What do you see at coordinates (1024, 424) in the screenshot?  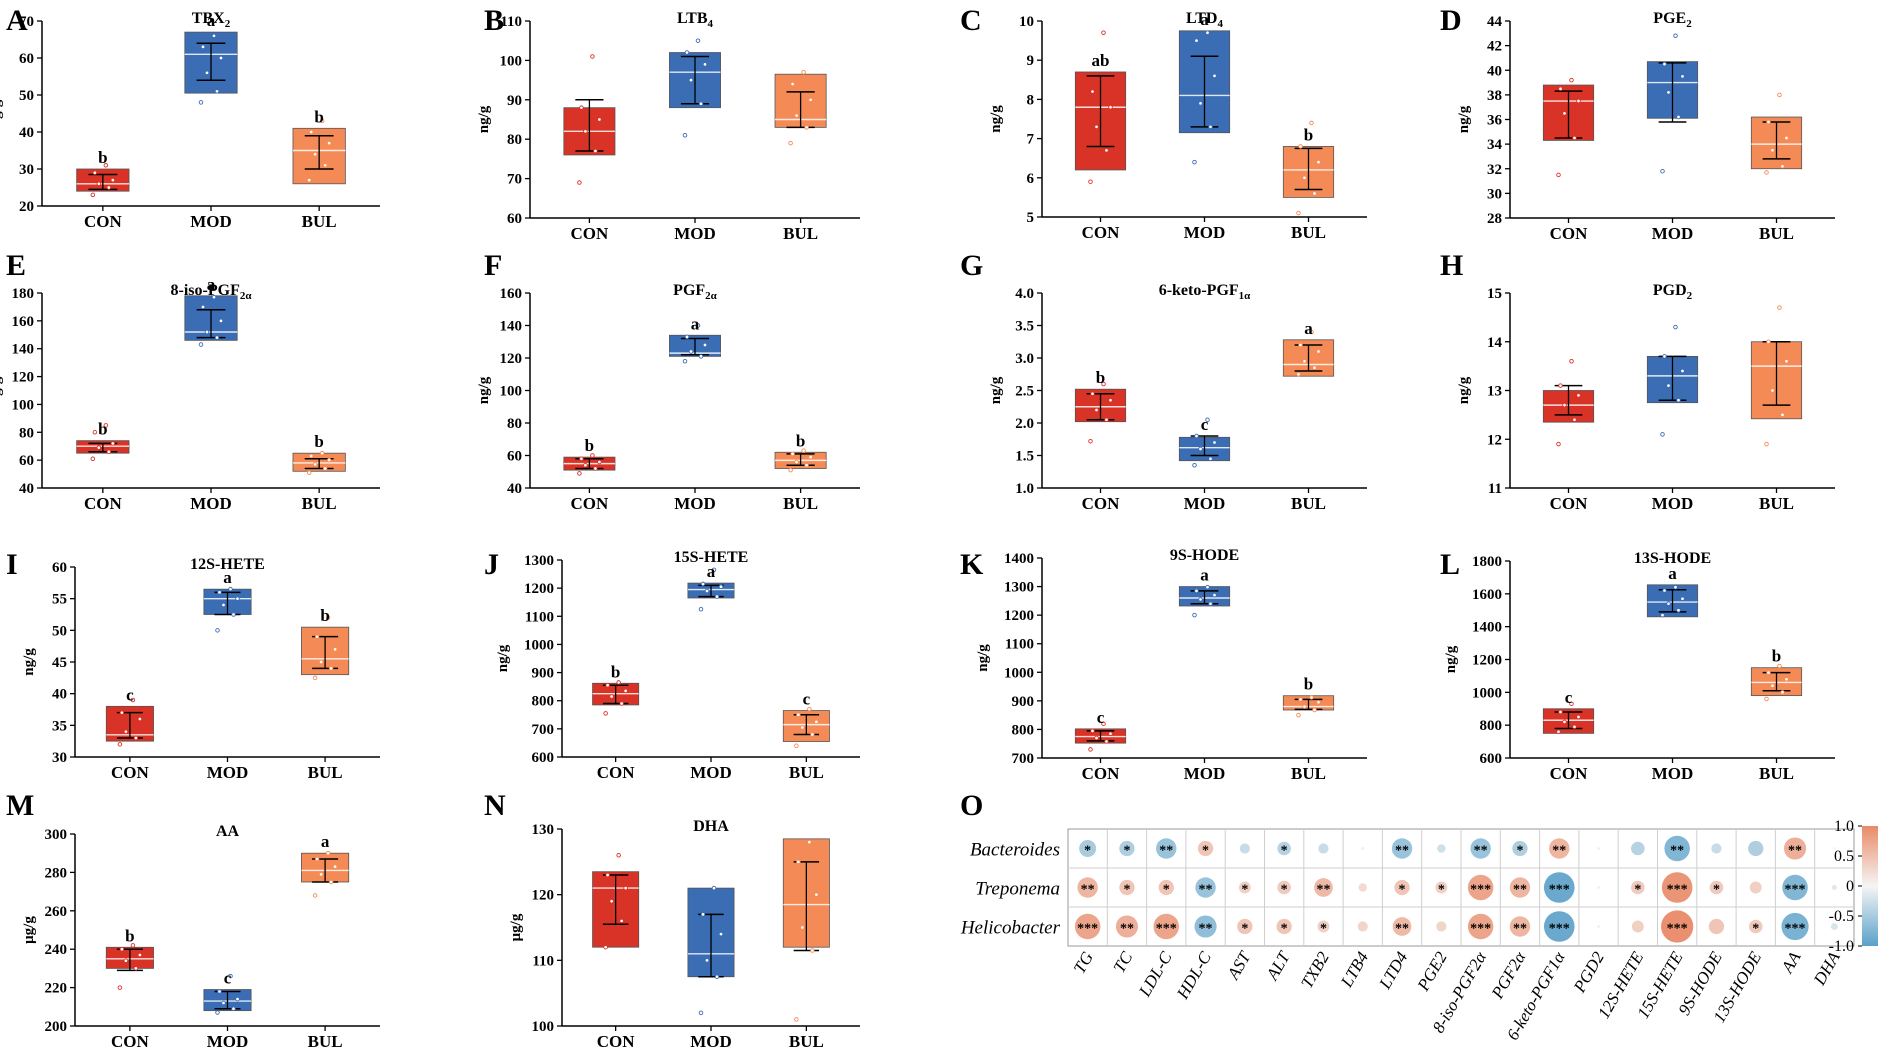 I see `y-tick-label: 2.0` at bounding box center [1024, 424].